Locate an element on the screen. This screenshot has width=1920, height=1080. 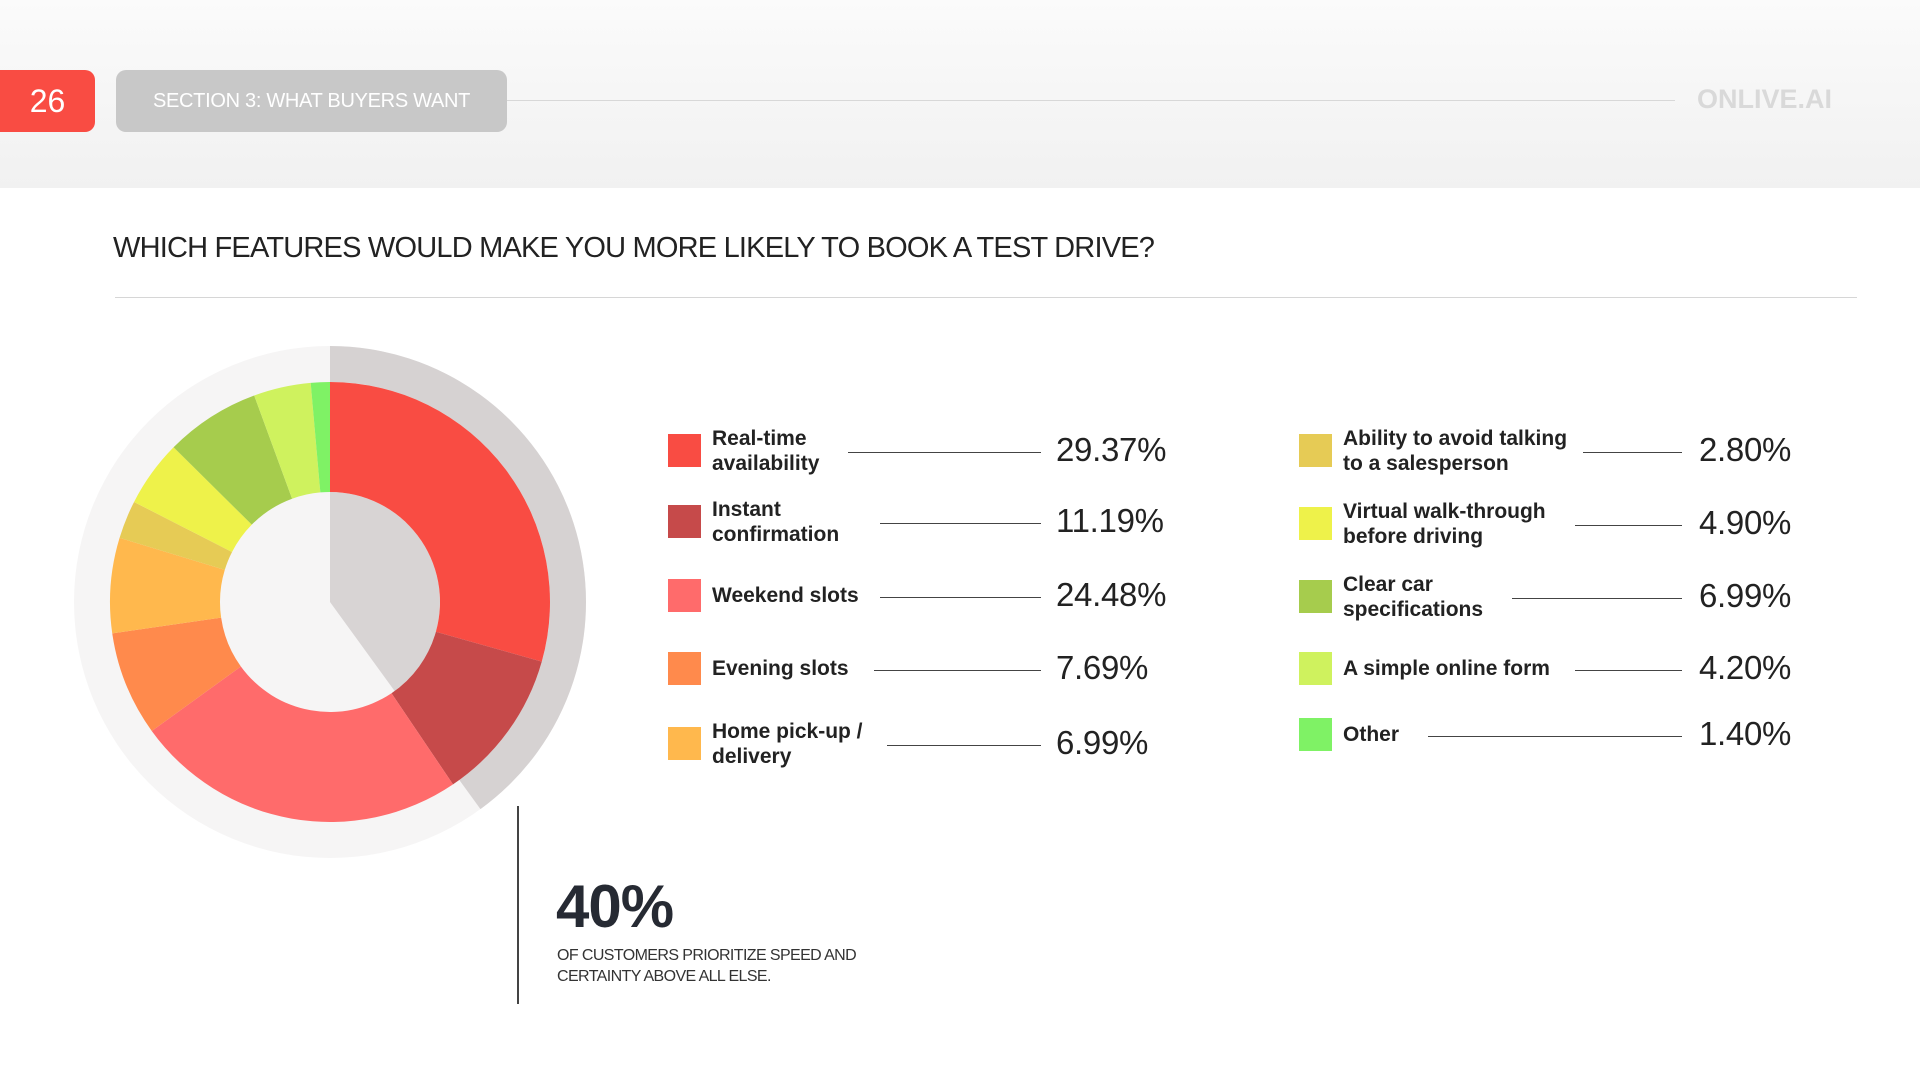
data-label: 1.40% is located at coordinates (1745, 733).